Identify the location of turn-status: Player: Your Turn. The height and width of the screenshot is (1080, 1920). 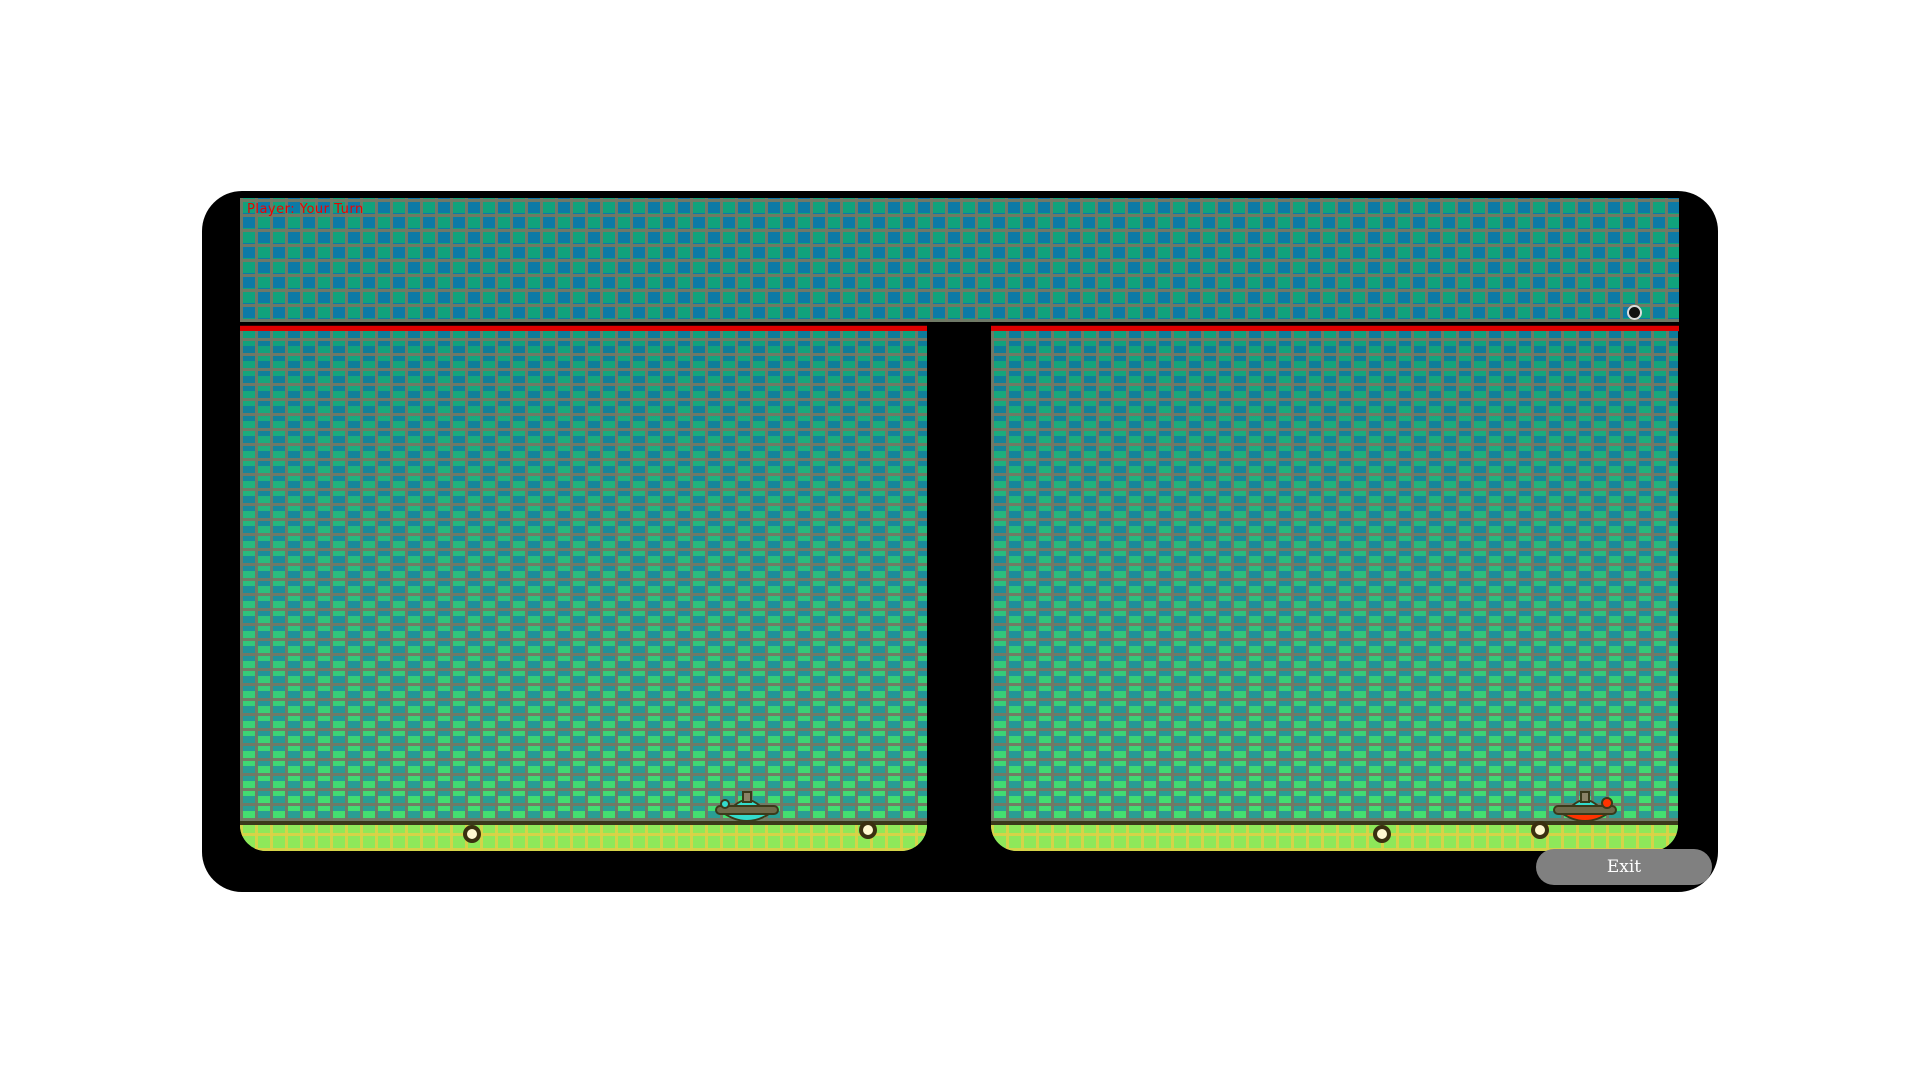
(305, 209).